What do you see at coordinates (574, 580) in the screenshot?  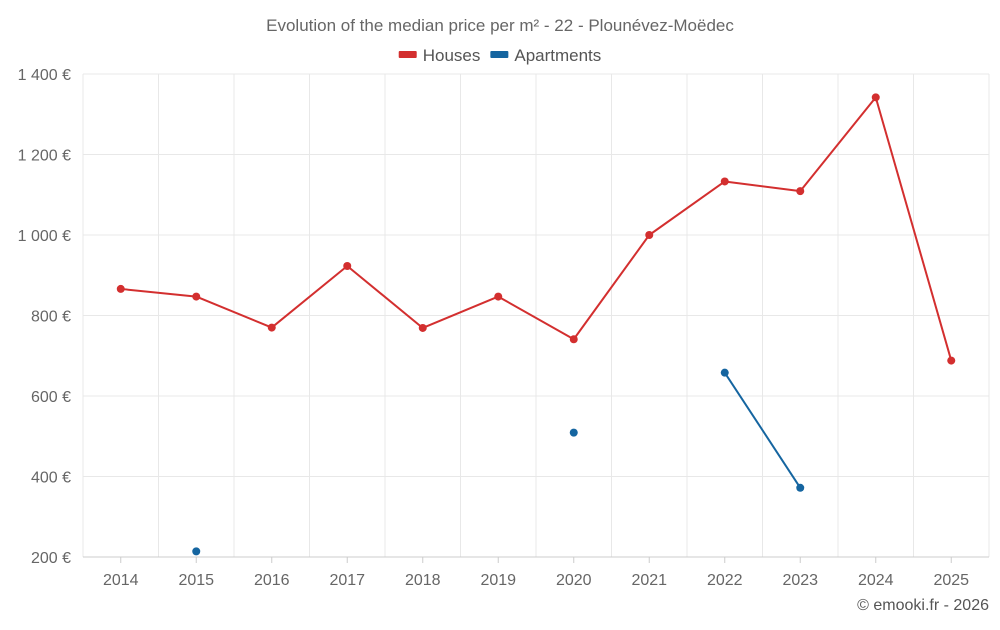 I see `x-tick-label: 2020` at bounding box center [574, 580].